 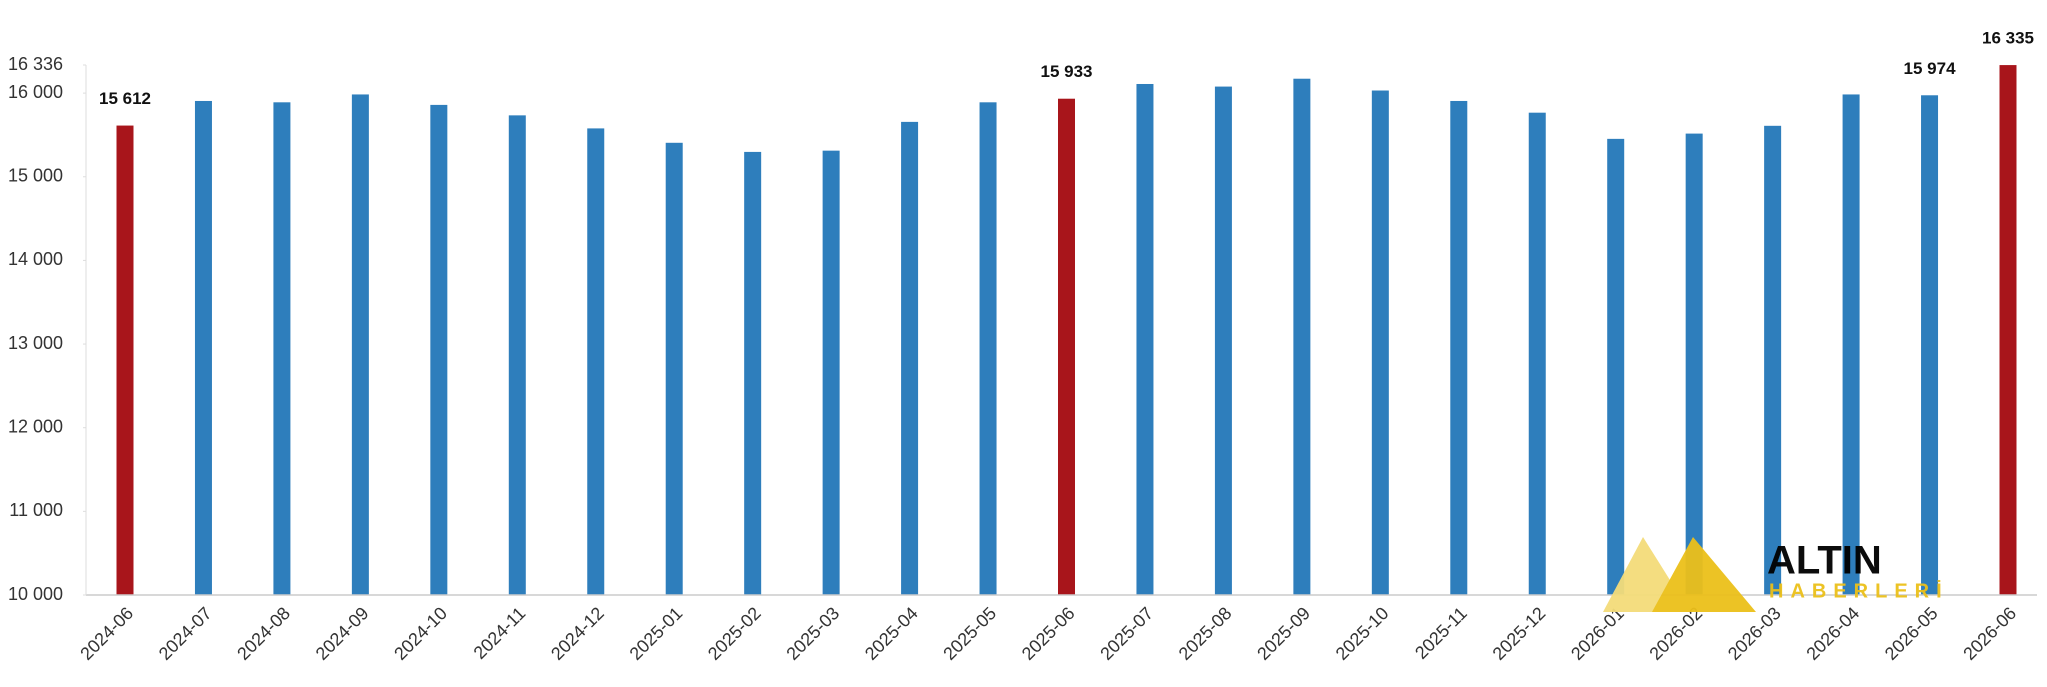 I want to click on x-tick-label: 2025-12, so click(x=1519, y=633).